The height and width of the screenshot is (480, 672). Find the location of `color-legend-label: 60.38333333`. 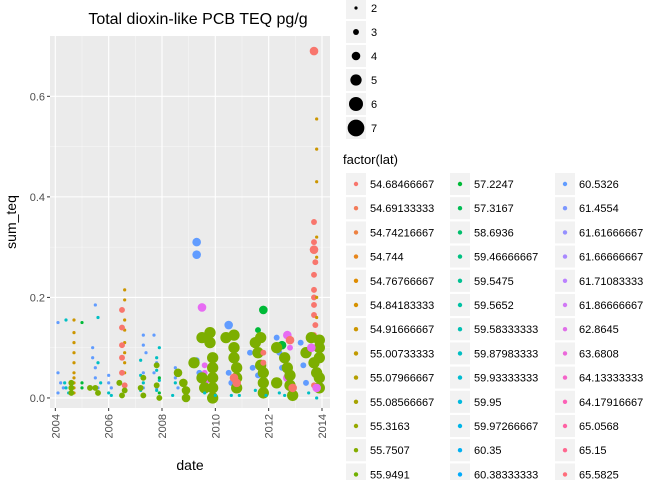

color-legend-label: 60.38333333 is located at coordinates (506, 474).